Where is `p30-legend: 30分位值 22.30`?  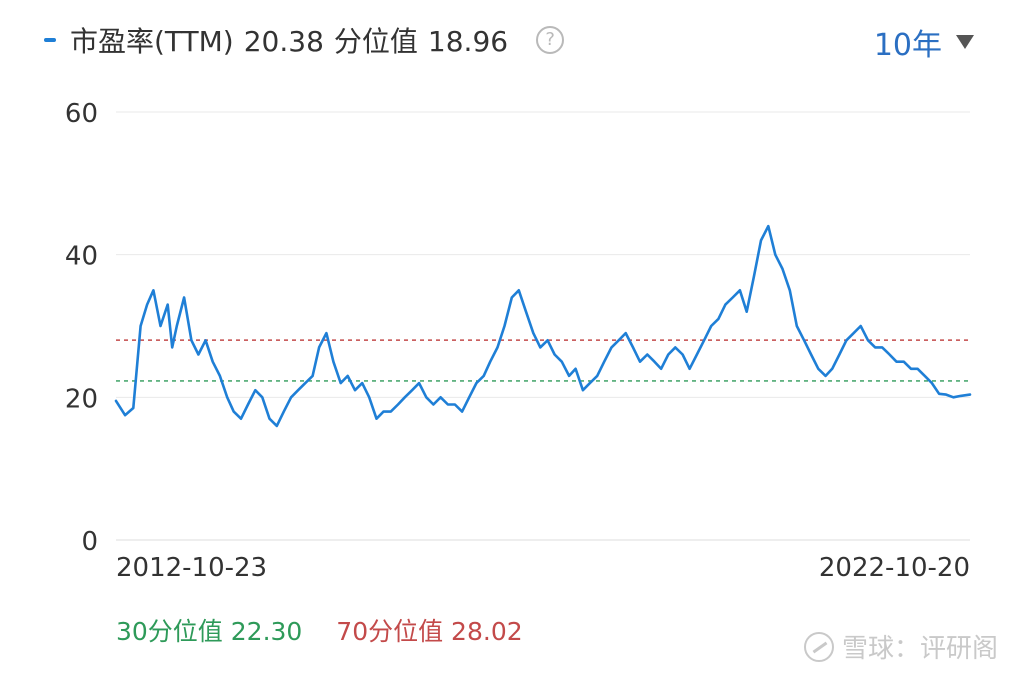 p30-legend: 30分位值 22.30 is located at coordinates (209, 631).